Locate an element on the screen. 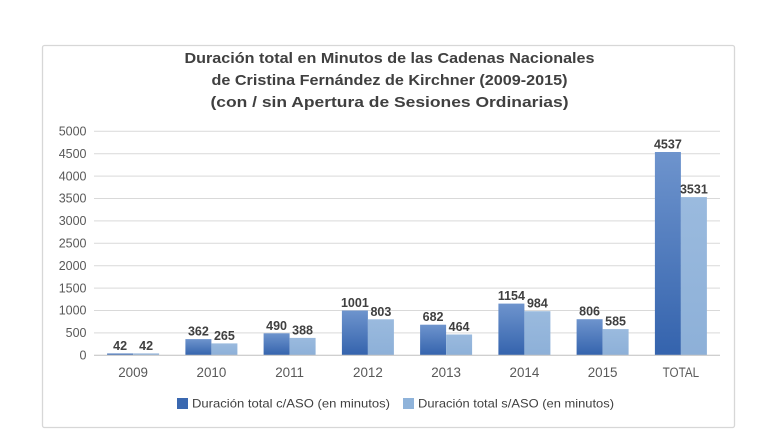 This screenshot has height=438, width=770. svg-text: 1001 is located at coordinates (355, 303).